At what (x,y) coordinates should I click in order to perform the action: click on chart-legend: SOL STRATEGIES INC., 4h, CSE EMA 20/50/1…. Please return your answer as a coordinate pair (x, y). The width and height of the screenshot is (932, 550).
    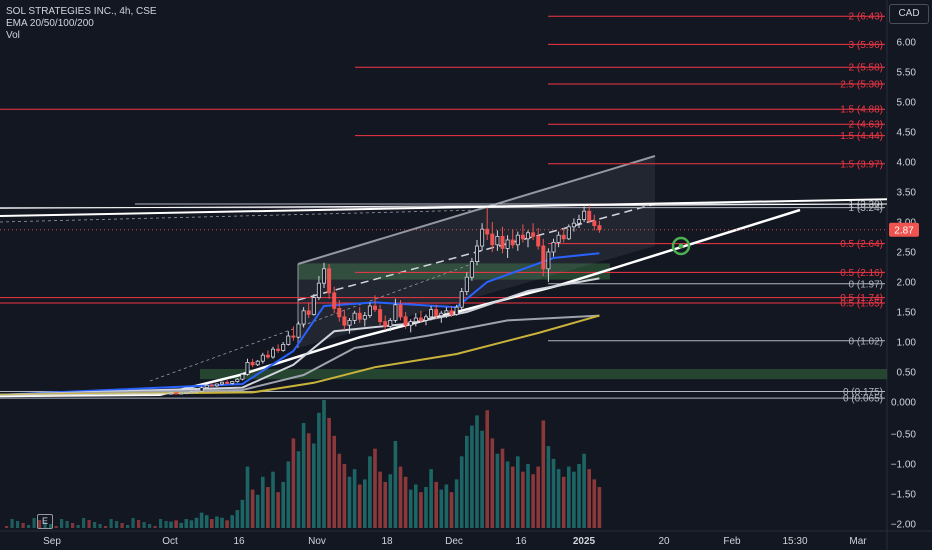
    Looking at the image, I should click on (81, 24).